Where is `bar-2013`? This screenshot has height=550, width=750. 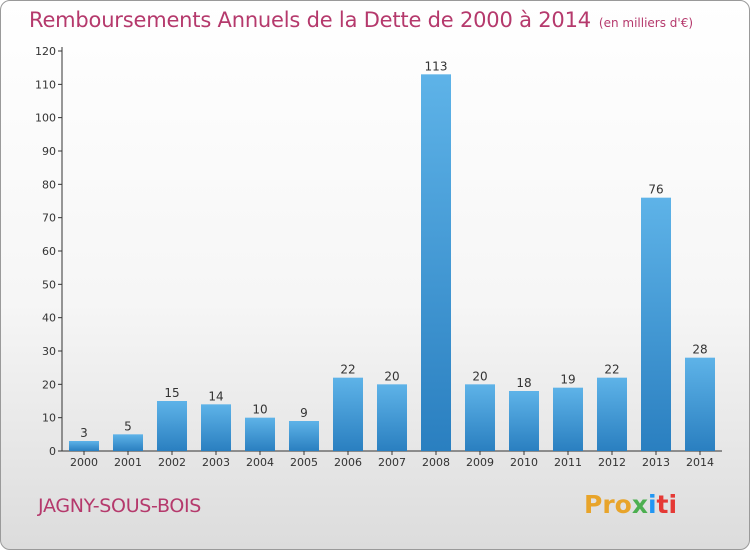 bar-2013 is located at coordinates (656, 324).